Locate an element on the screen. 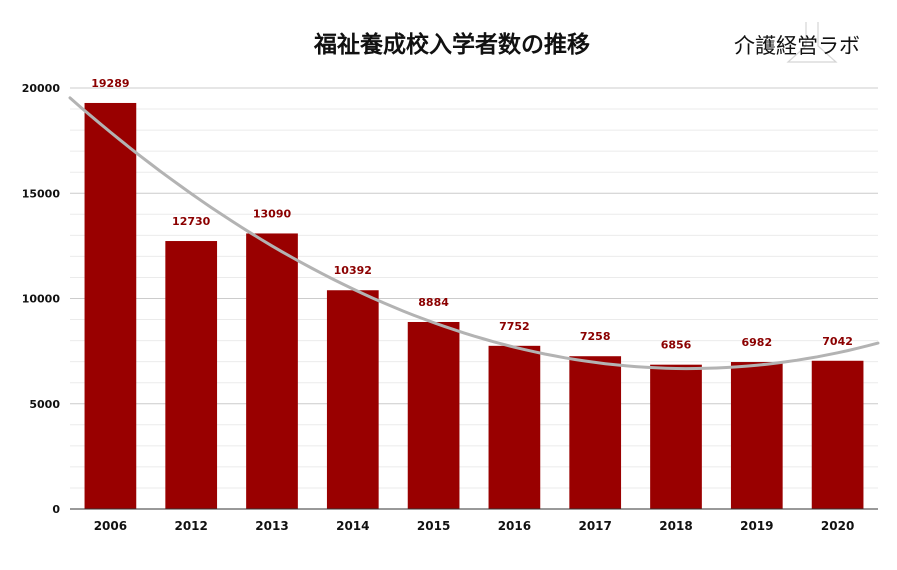 The width and height of the screenshot is (897, 570). data-label: 19289 is located at coordinates (110, 83).